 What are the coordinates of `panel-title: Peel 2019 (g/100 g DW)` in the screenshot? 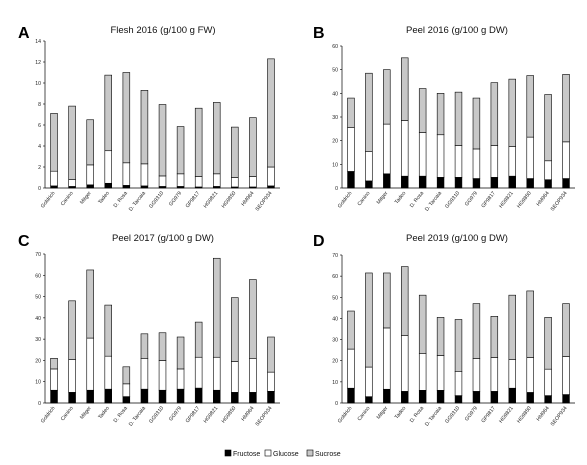 It's located at (457, 238).